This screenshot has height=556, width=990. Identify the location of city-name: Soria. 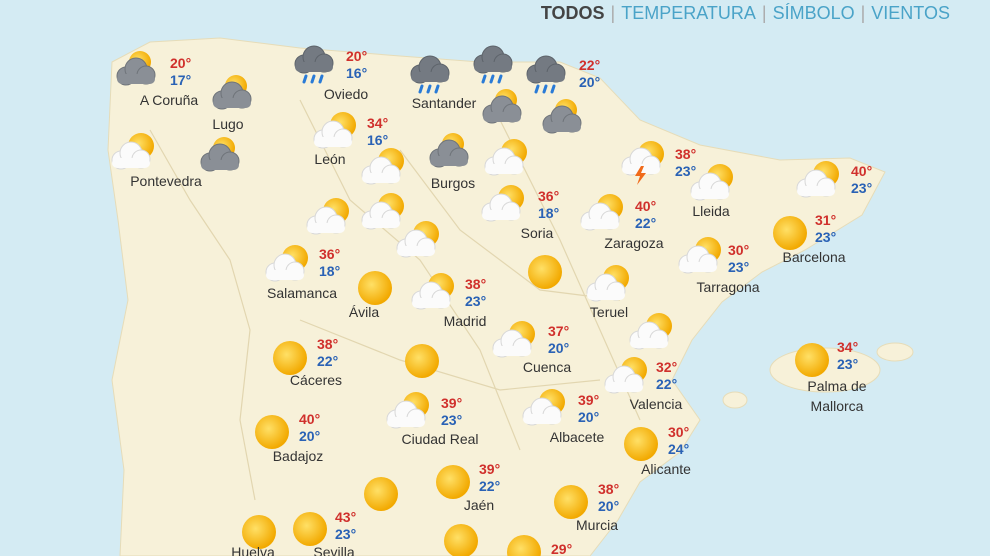
(537, 233).